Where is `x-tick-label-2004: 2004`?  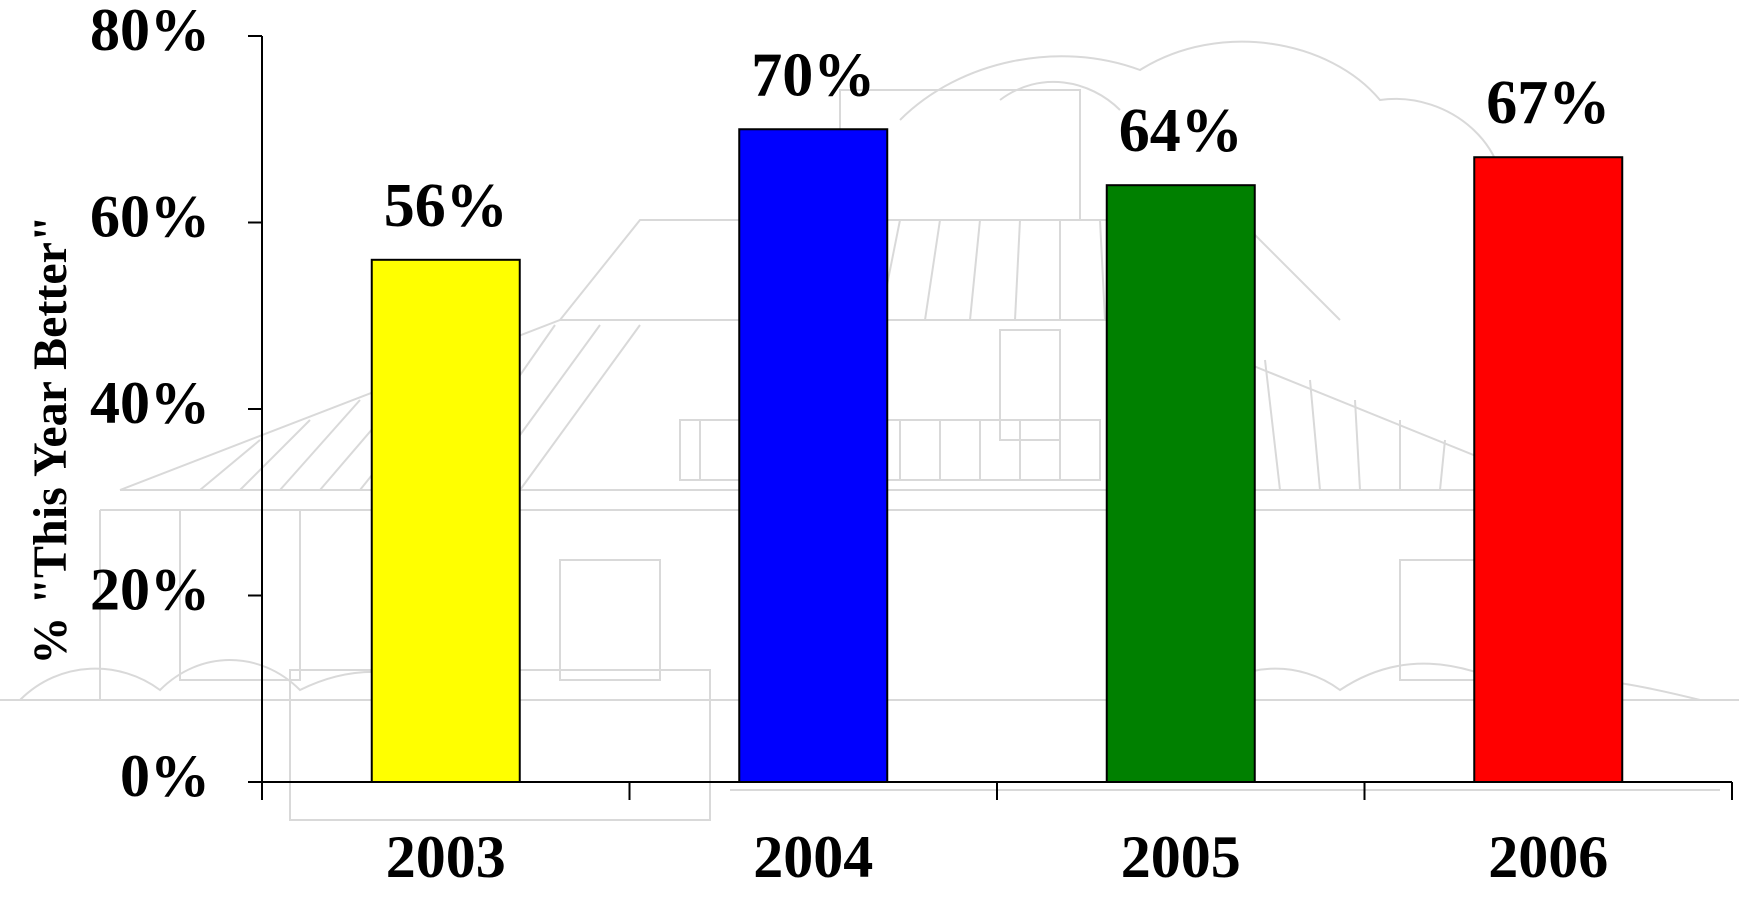
x-tick-label-2004: 2004 is located at coordinates (813, 857).